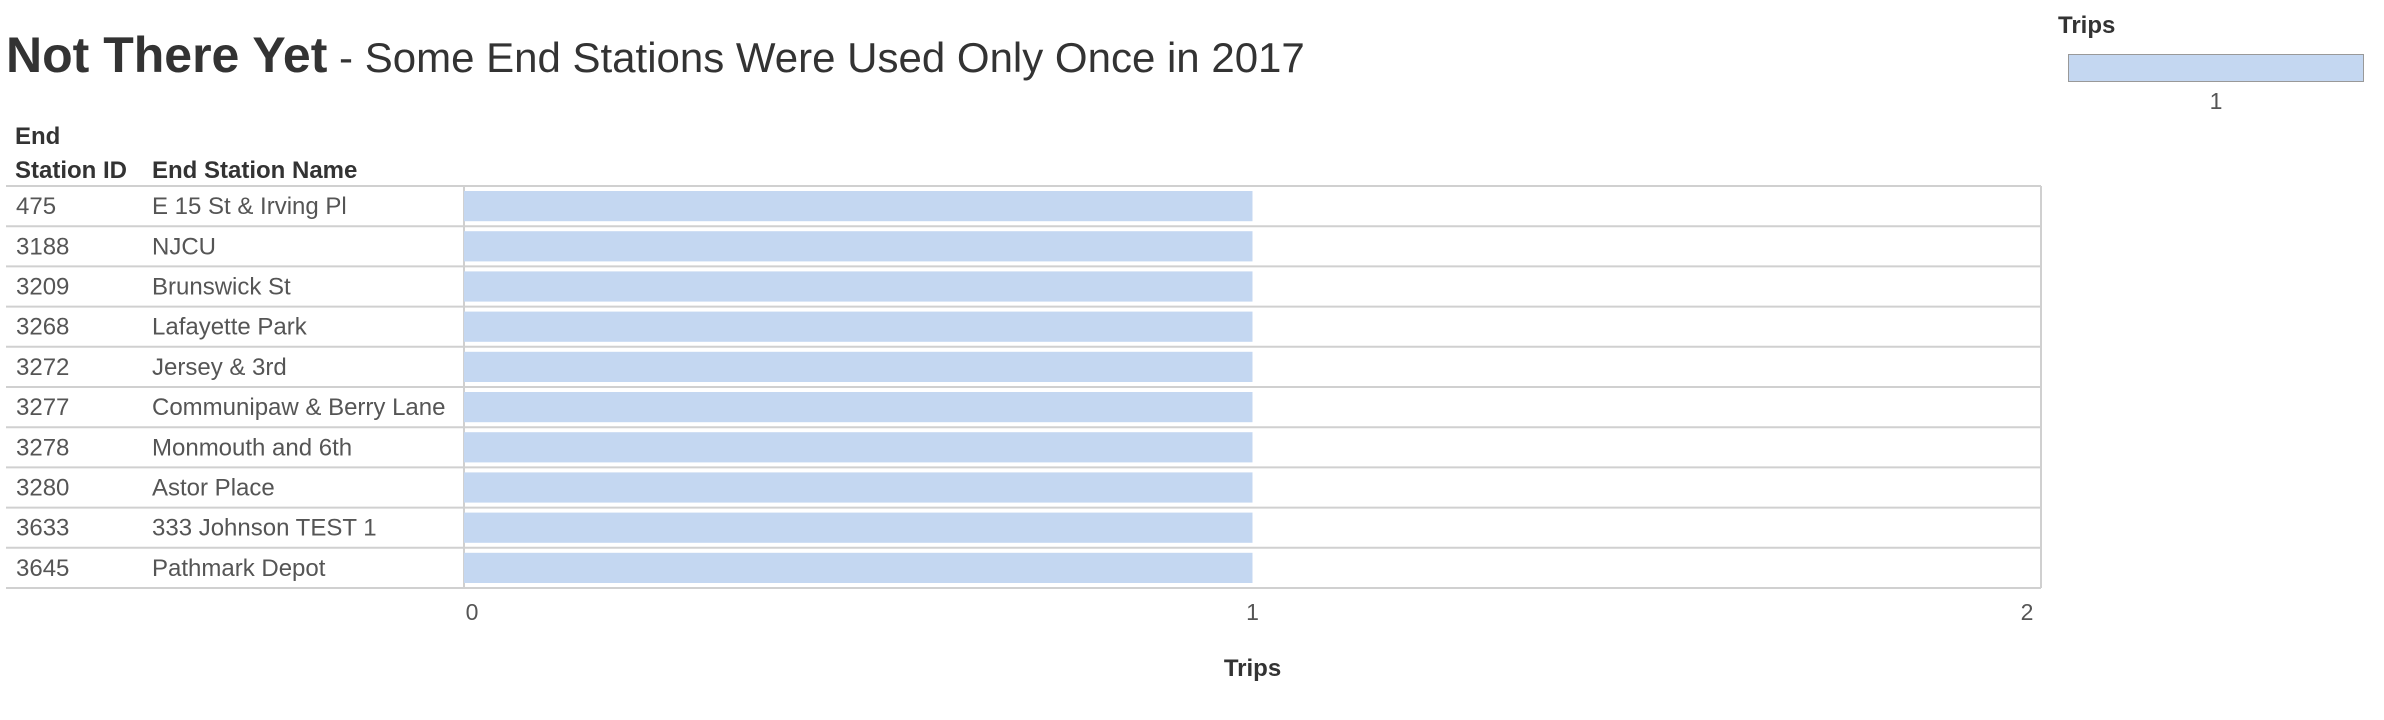  Describe the element at coordinates (1252, 612) in the screenshot. I see `x-tick-label: 1` at that location.